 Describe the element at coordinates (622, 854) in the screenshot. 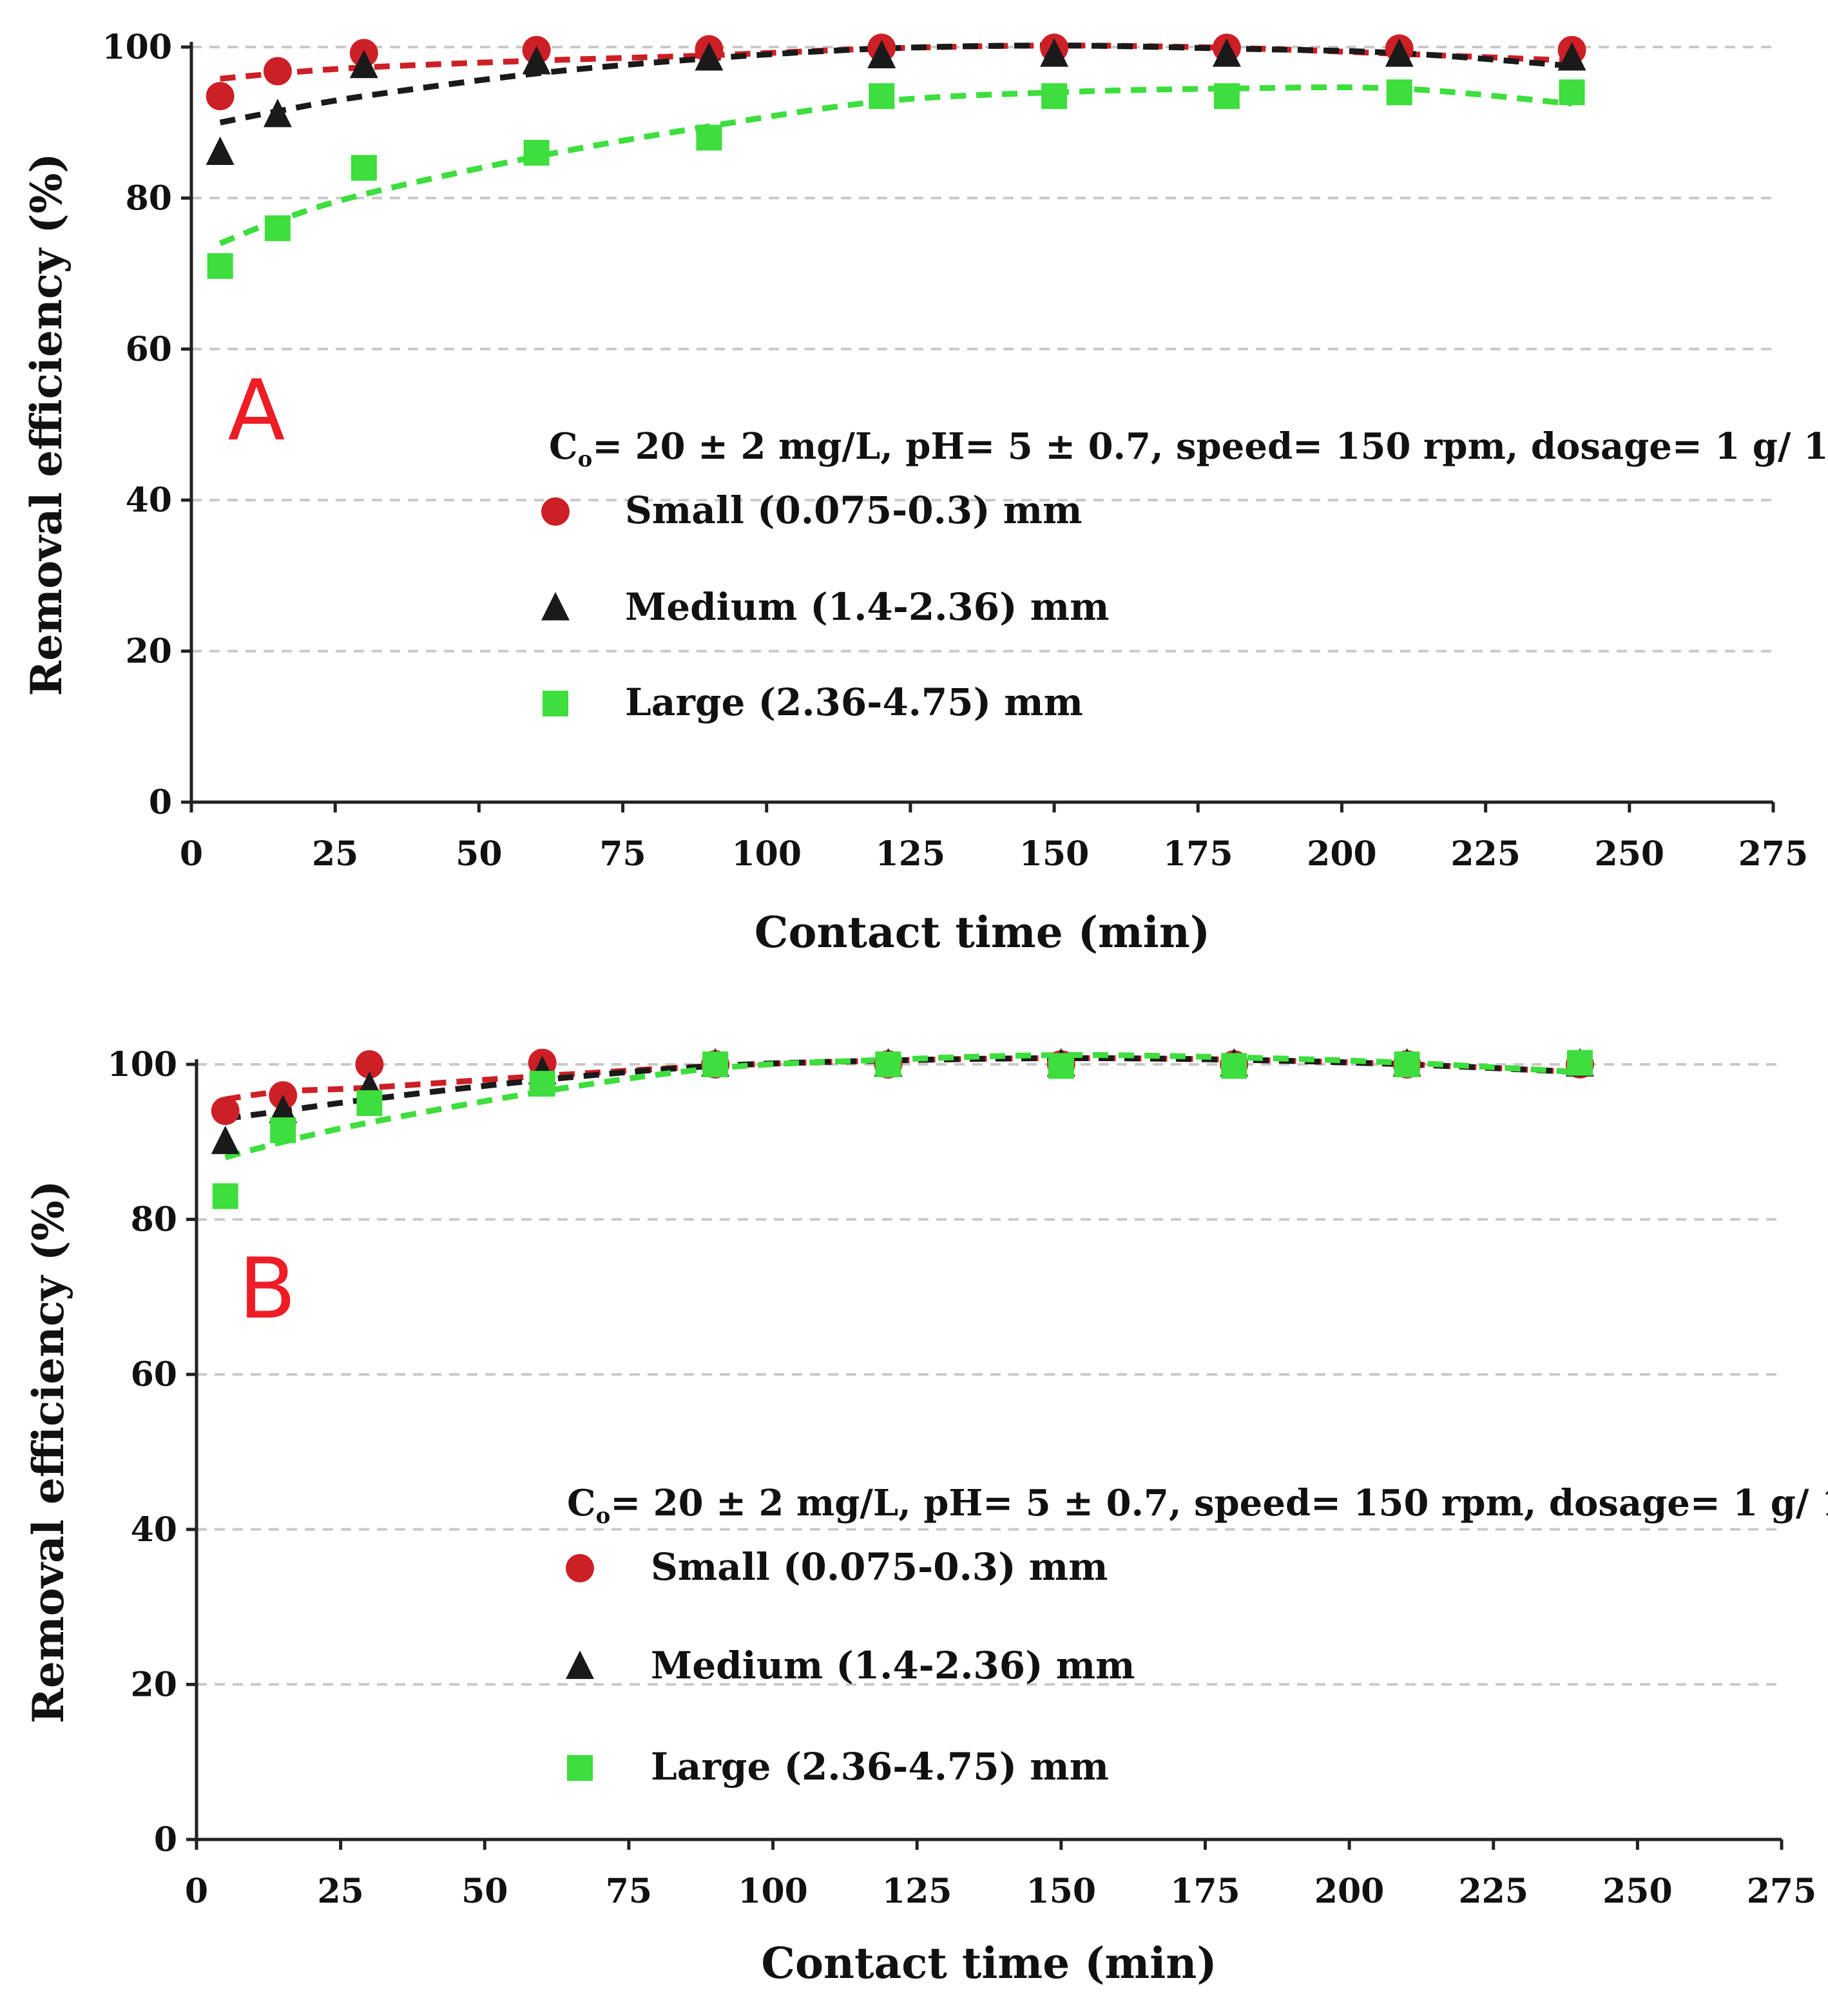

I see `x-tick-label: 75` at that location.